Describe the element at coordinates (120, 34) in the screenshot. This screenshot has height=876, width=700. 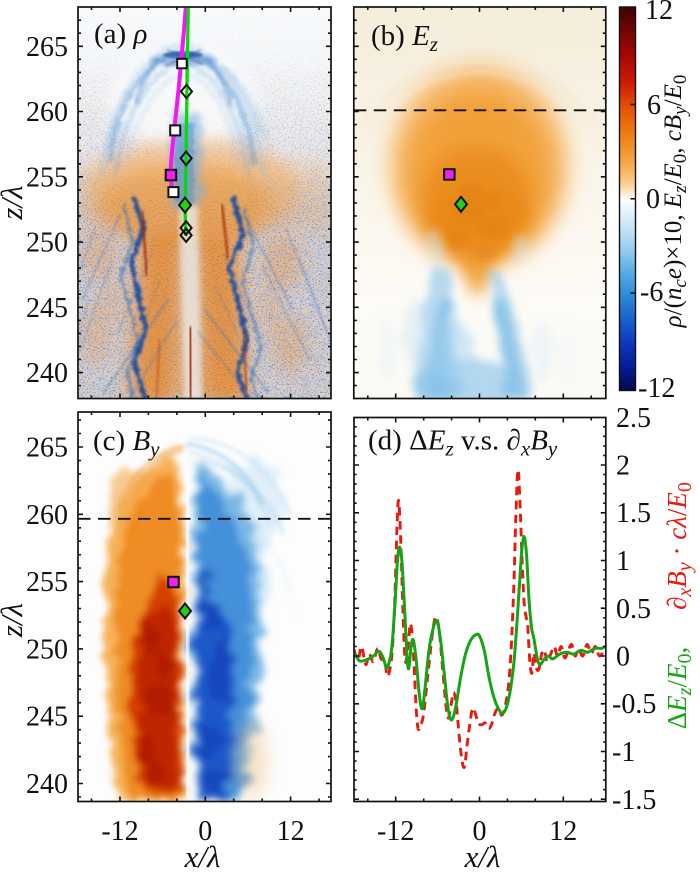
I see `svg-text: (a) ρ` at that location.